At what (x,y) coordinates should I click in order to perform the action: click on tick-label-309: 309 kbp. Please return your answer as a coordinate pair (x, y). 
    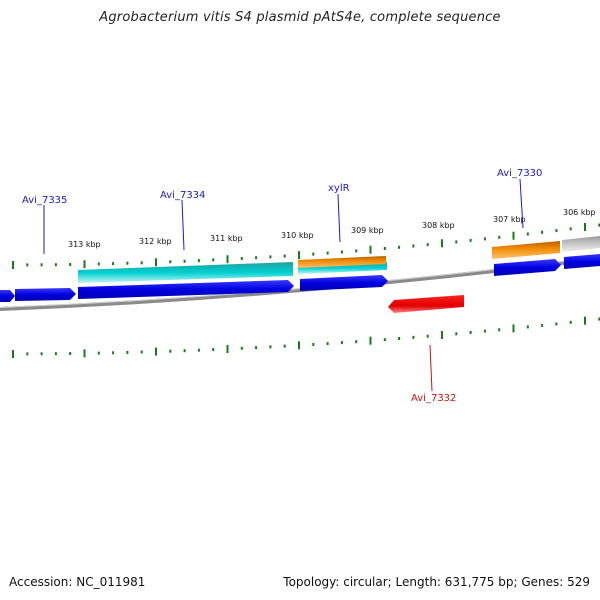
    Looking at the image, I should click on (367, 230).